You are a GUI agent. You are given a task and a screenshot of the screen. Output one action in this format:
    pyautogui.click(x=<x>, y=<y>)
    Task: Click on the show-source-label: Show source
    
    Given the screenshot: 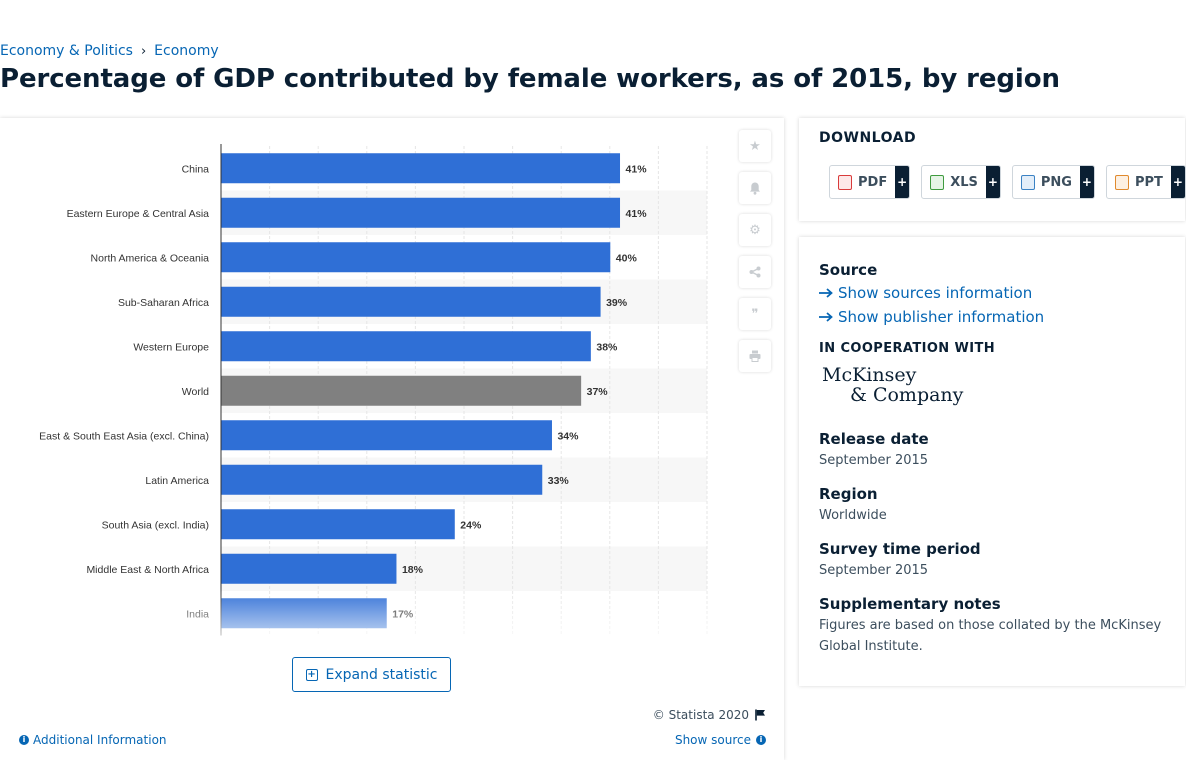 What is the action you would take?
    pyautogui.click(x=712, y=740)
    